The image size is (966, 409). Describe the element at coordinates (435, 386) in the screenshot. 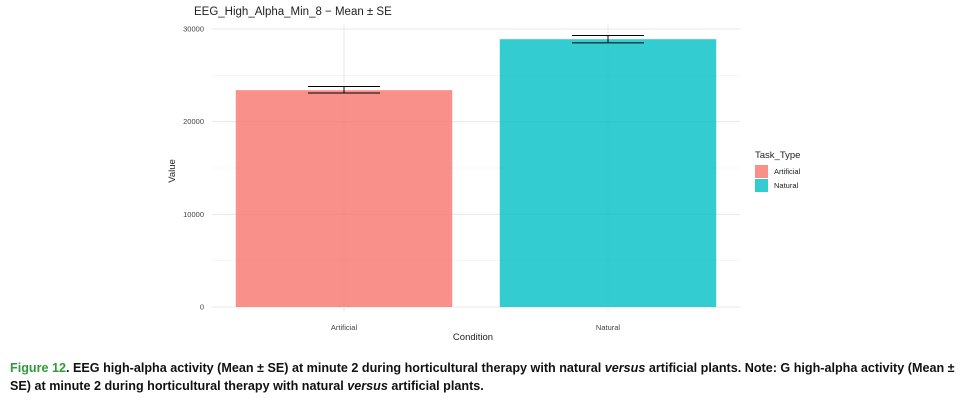

I see `caption-text-3: artificial plants.` at that location.